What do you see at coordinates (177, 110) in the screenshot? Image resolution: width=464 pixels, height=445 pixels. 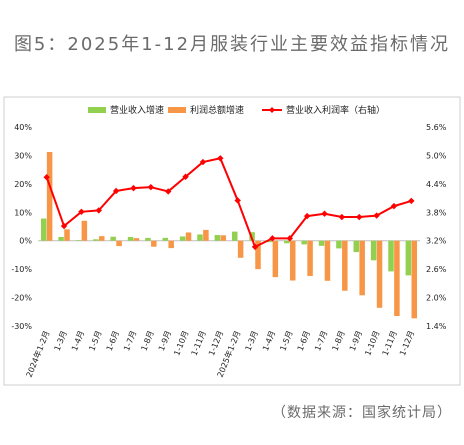 I see `legend-swatch-profit` at bounding box center [177, 110].